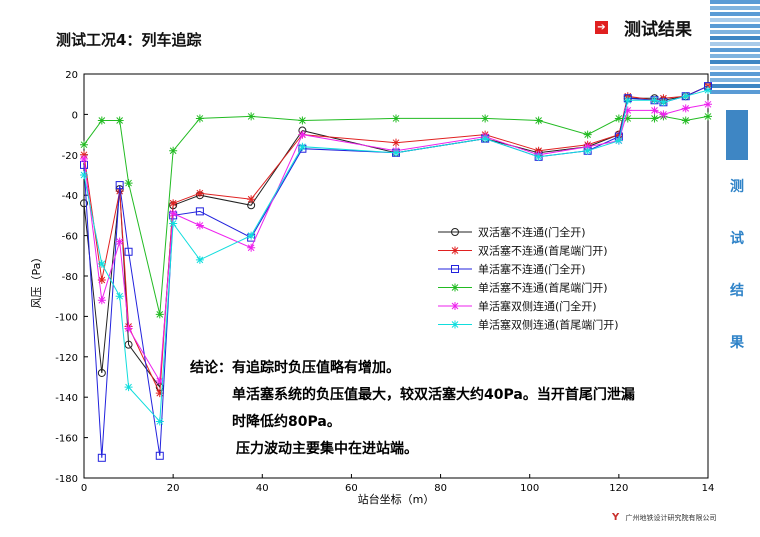 The image size is (760, 537). I want to click on x-axis-label: 站台坐标（m）, so click(396, 499).